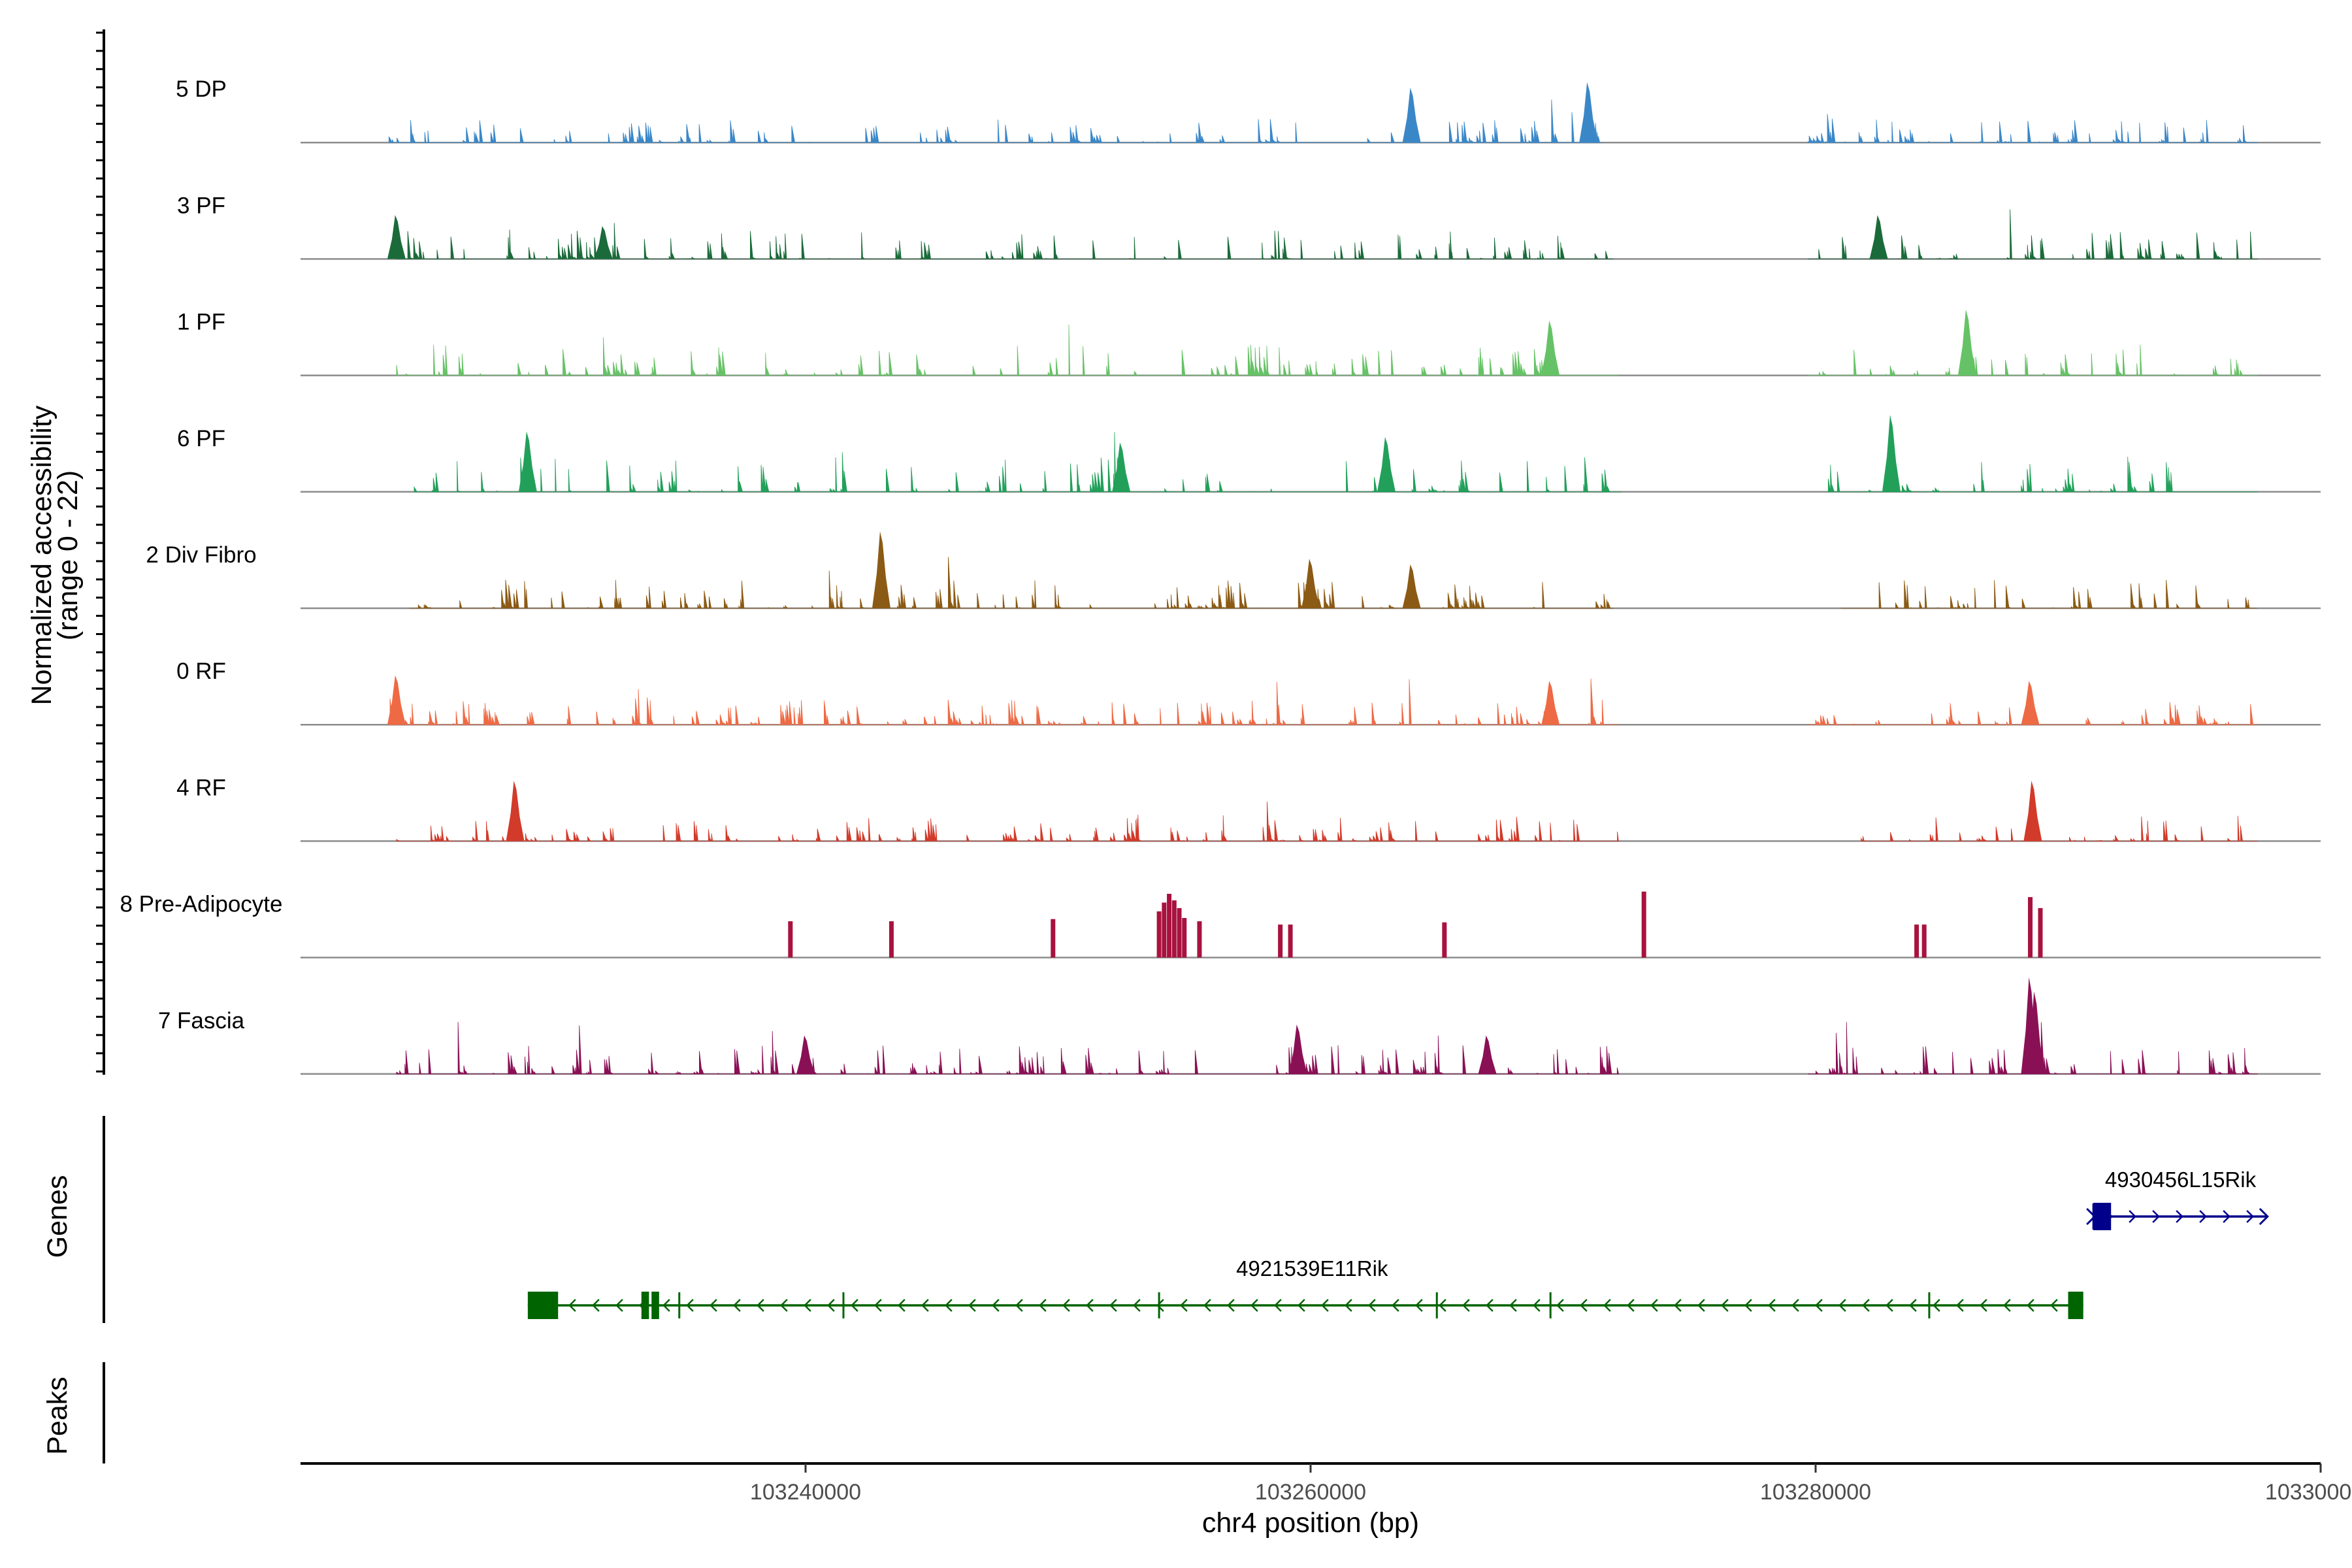  Describe the element at coordinates (201, 787) in the screenshot. I see `track-label: 4 RF` at that location.